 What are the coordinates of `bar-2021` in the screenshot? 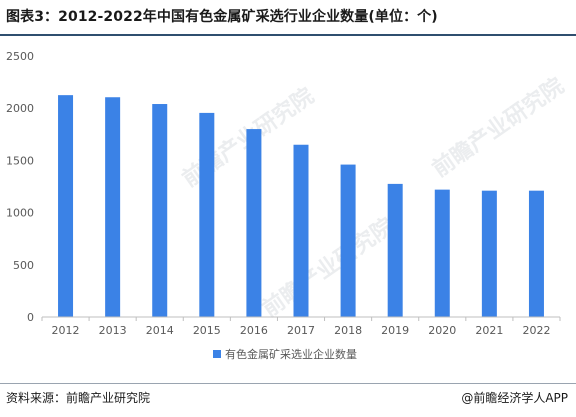 It's located at (489, 253).